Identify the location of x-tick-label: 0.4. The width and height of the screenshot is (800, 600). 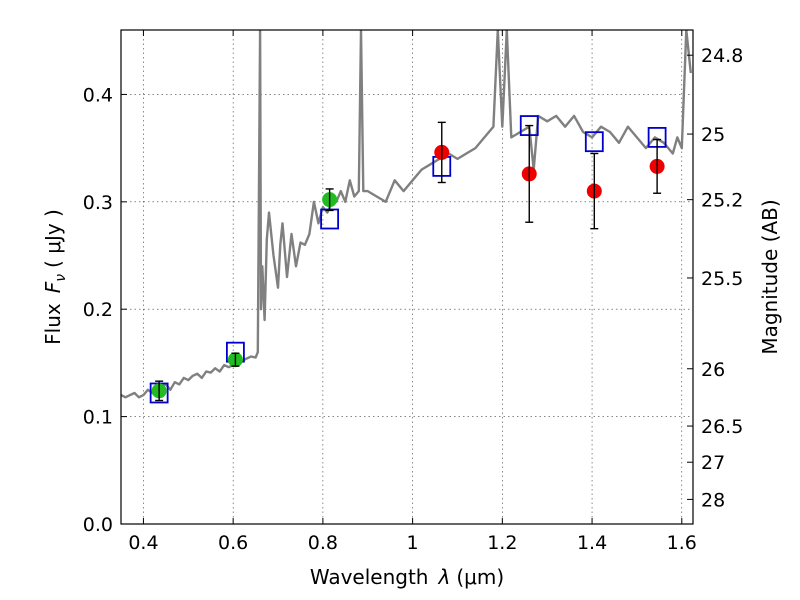
(143, 543).